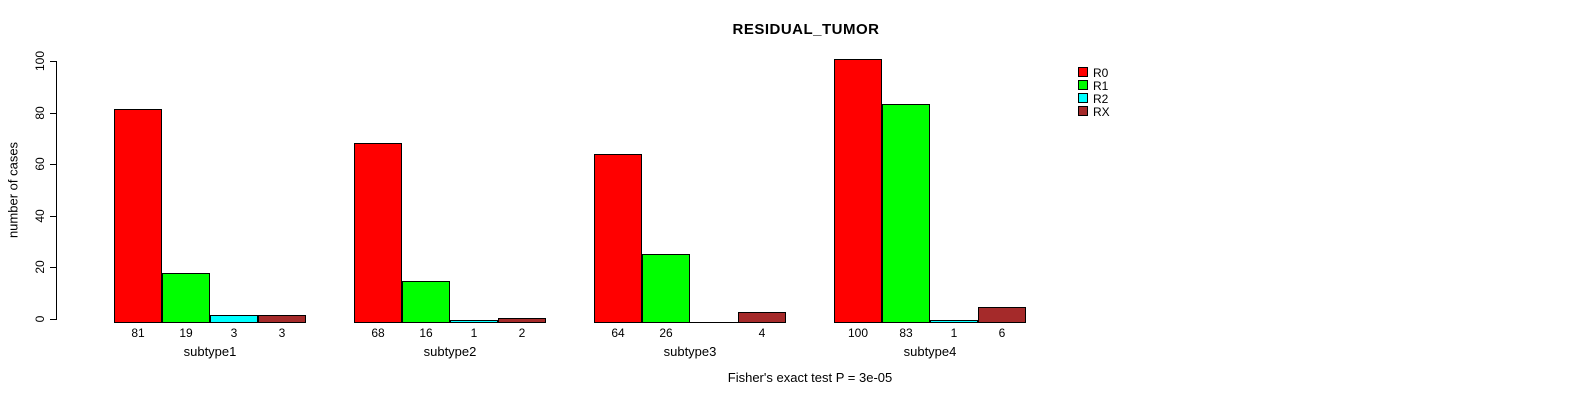  What do you see at coordinates (378, 233) in the screenshot?
I see `bar-r0-subtype2` at bounding box center [378, 233].